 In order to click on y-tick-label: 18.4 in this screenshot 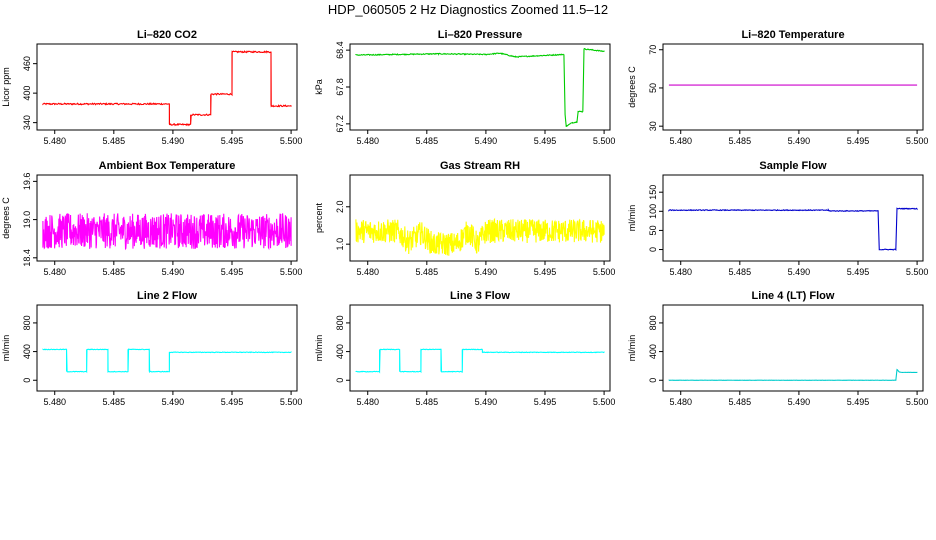, I will do `click(27, 258)`.